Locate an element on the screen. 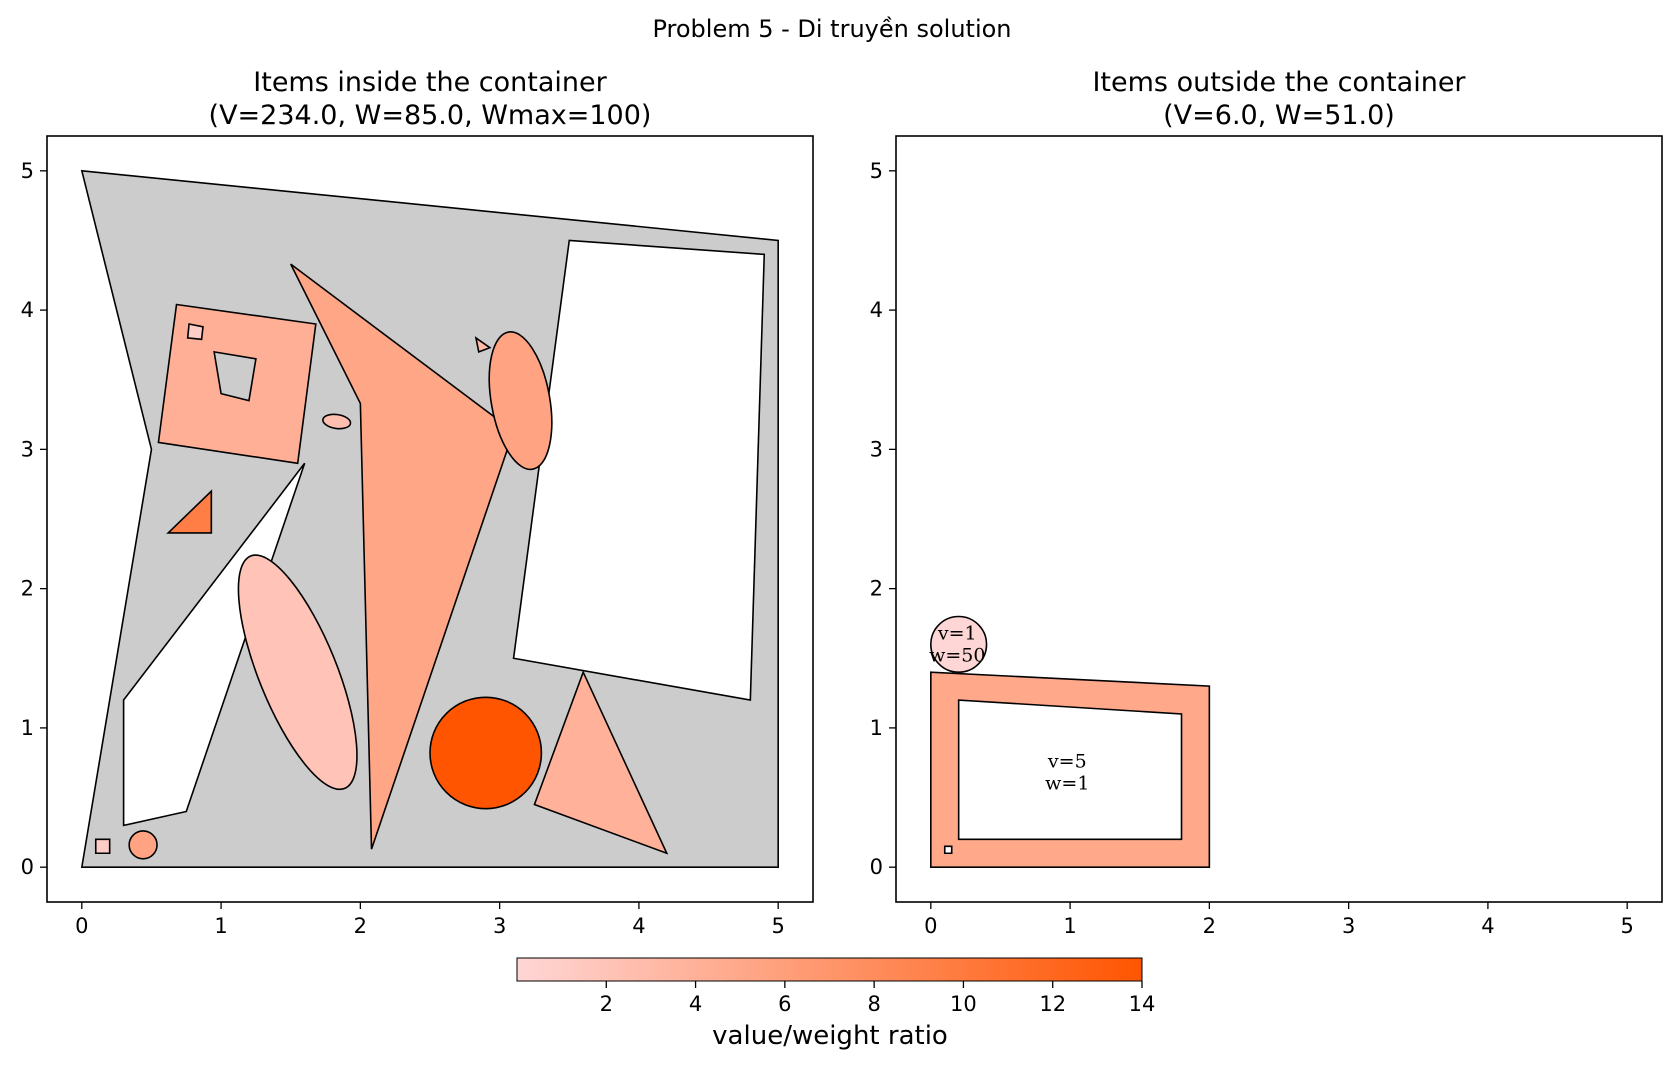 The width and height of the screenshot is (1675, 1069). colorbar-tick-label: 12 is located at coordinates (1052, 1004).